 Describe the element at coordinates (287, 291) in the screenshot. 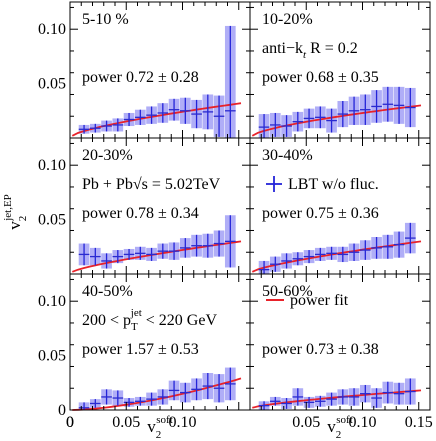

I see `panel-centrality: 50-60%` at that location.